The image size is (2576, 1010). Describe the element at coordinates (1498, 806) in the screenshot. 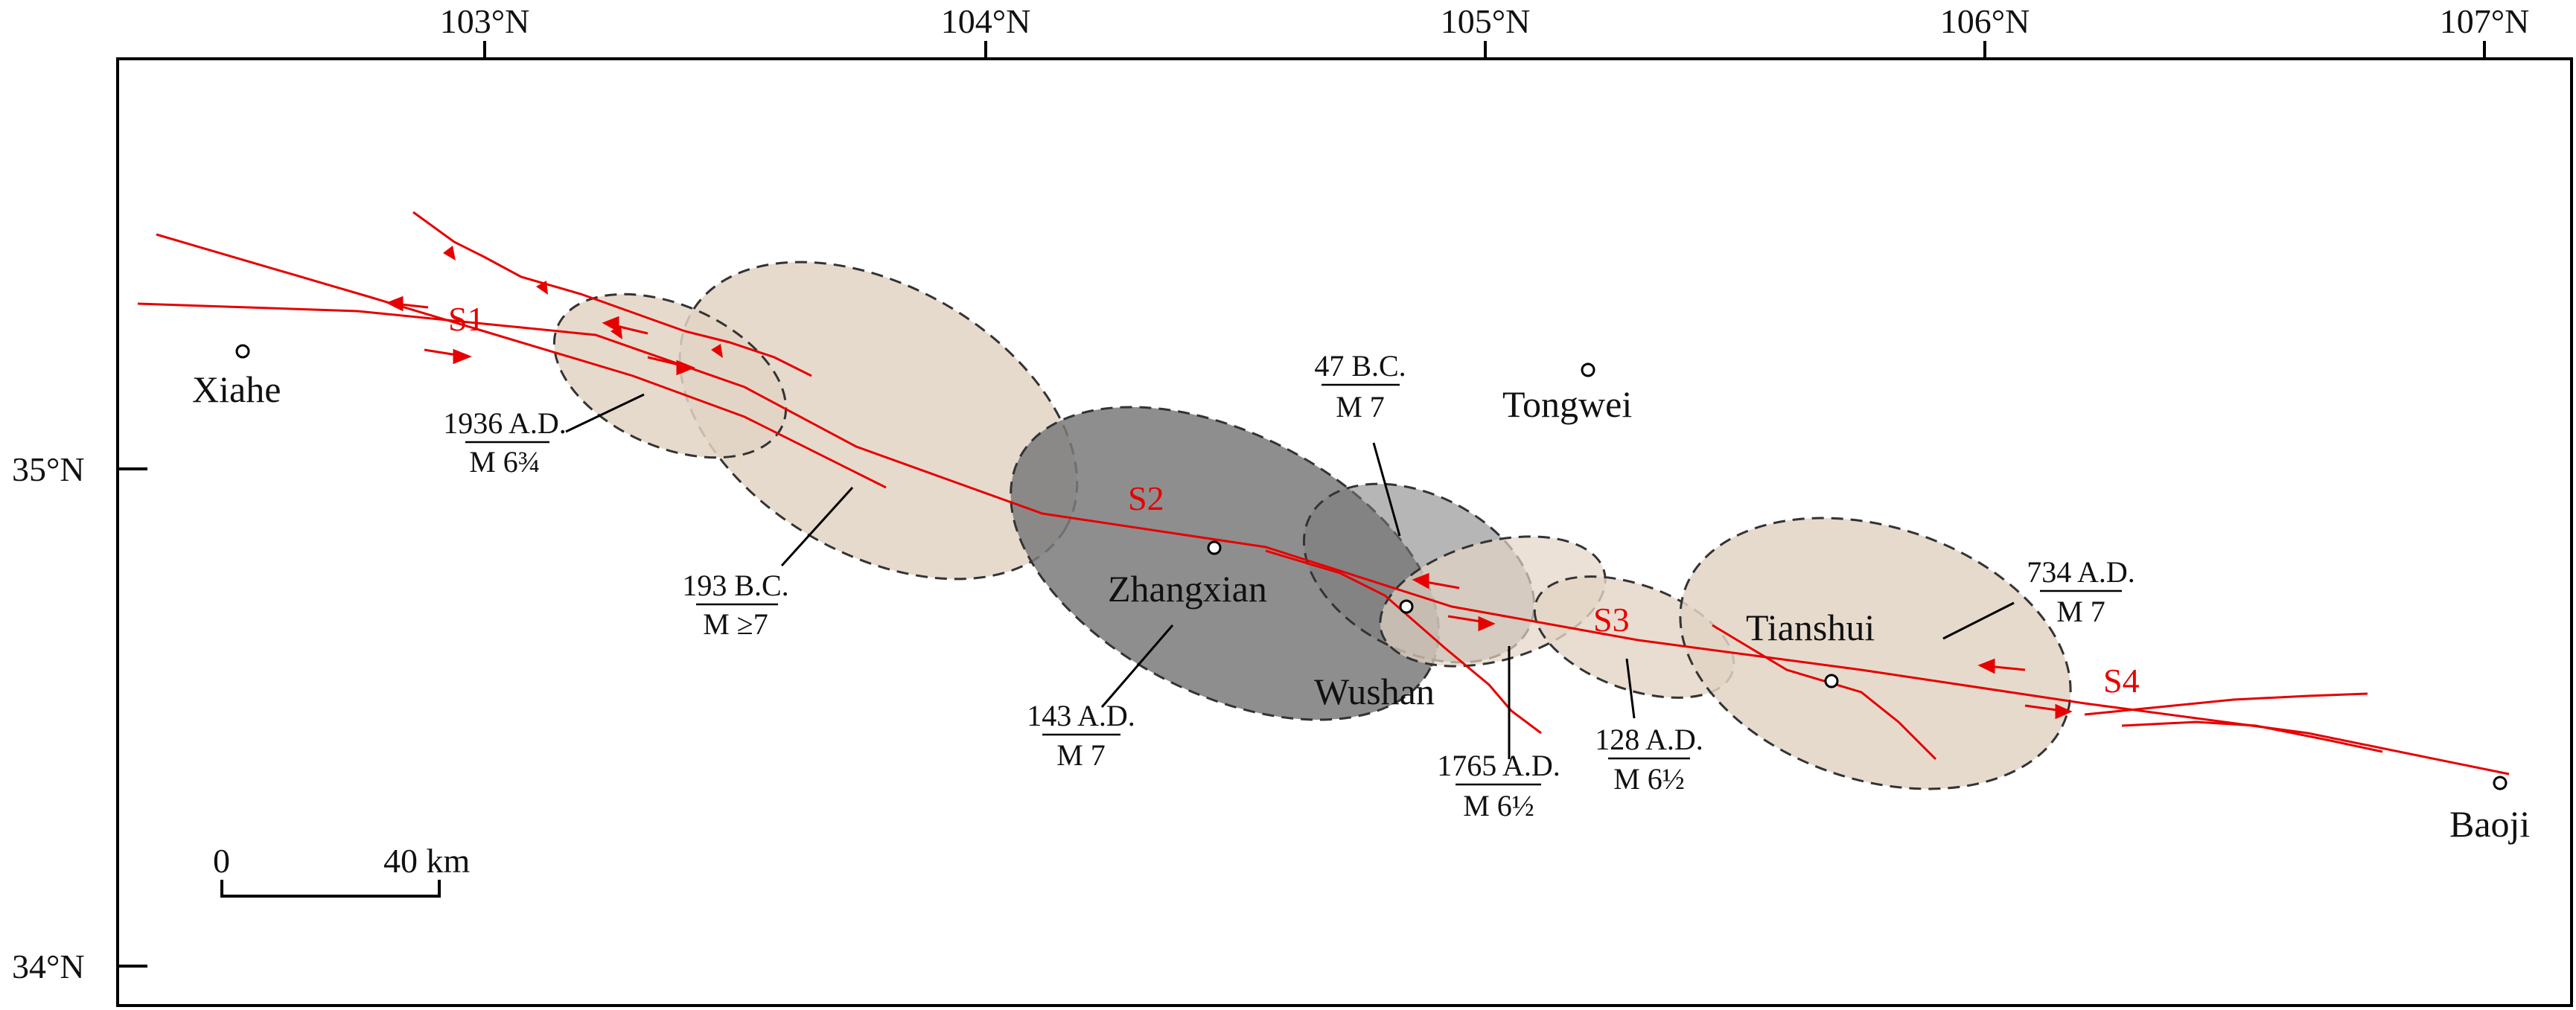

I see `quake-magnitude-1765: M 6½` at that location.